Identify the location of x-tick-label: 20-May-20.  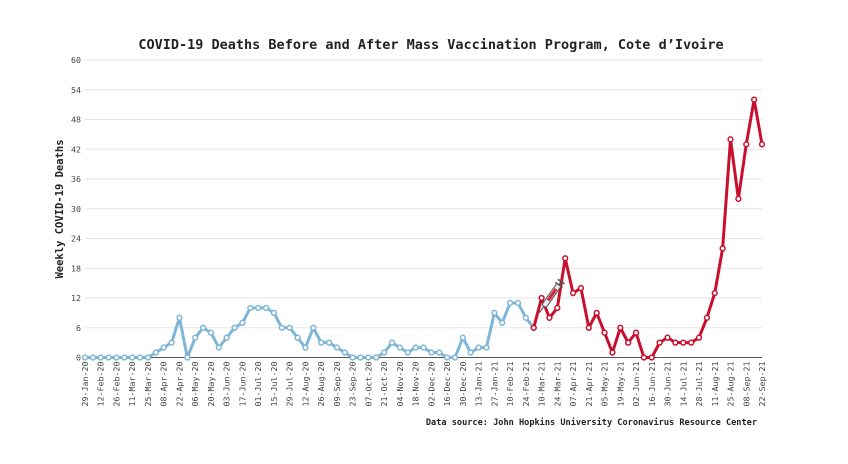
(211, 384).